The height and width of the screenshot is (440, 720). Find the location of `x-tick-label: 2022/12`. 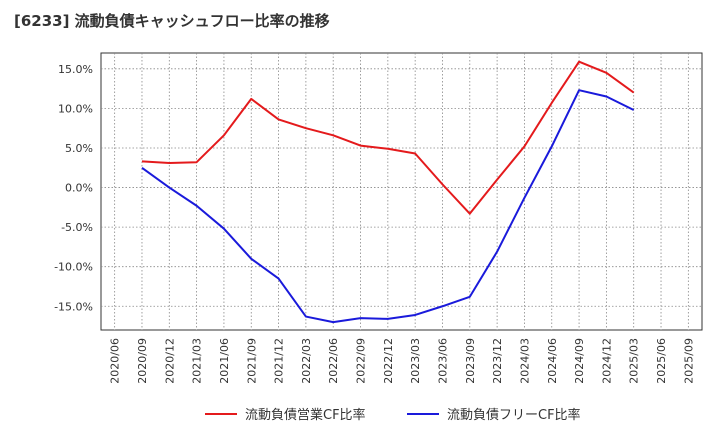

x-tick-label: 2022/12 is located at coordinates (388, 361).